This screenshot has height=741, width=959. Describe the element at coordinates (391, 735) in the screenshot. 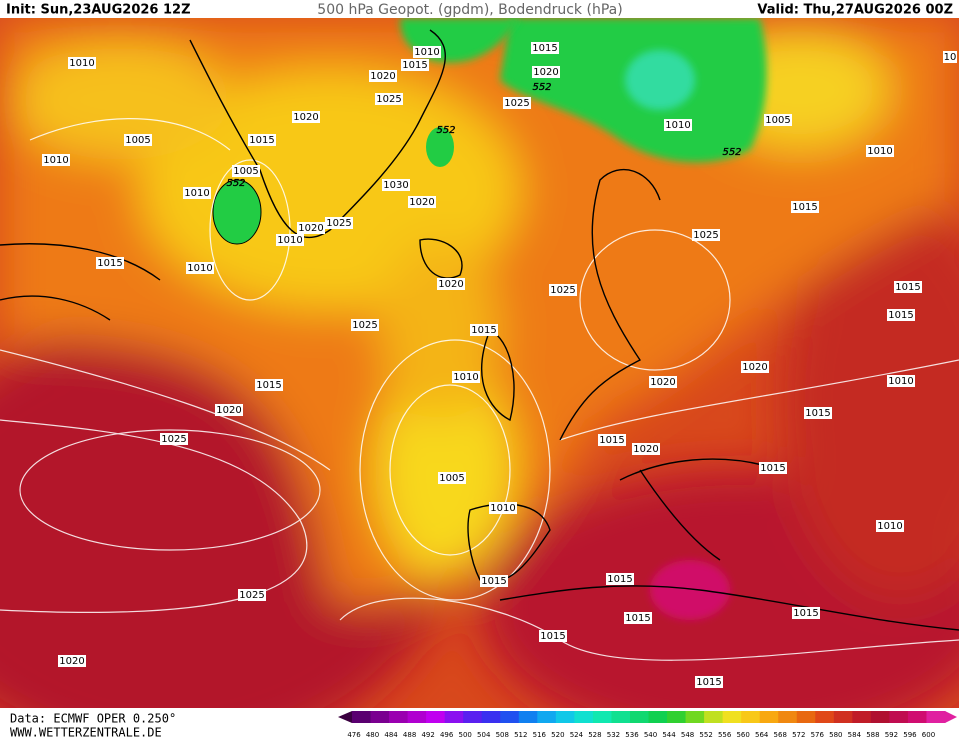

I see `scale-label: 484` at that location.